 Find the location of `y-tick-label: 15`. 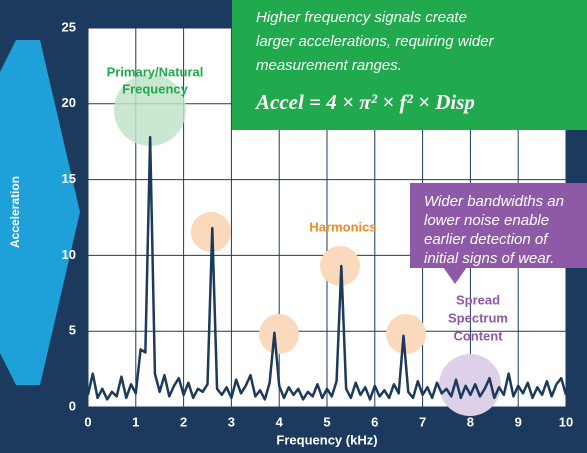

y-tick-label: 15 is located at coordinates (69, 178).